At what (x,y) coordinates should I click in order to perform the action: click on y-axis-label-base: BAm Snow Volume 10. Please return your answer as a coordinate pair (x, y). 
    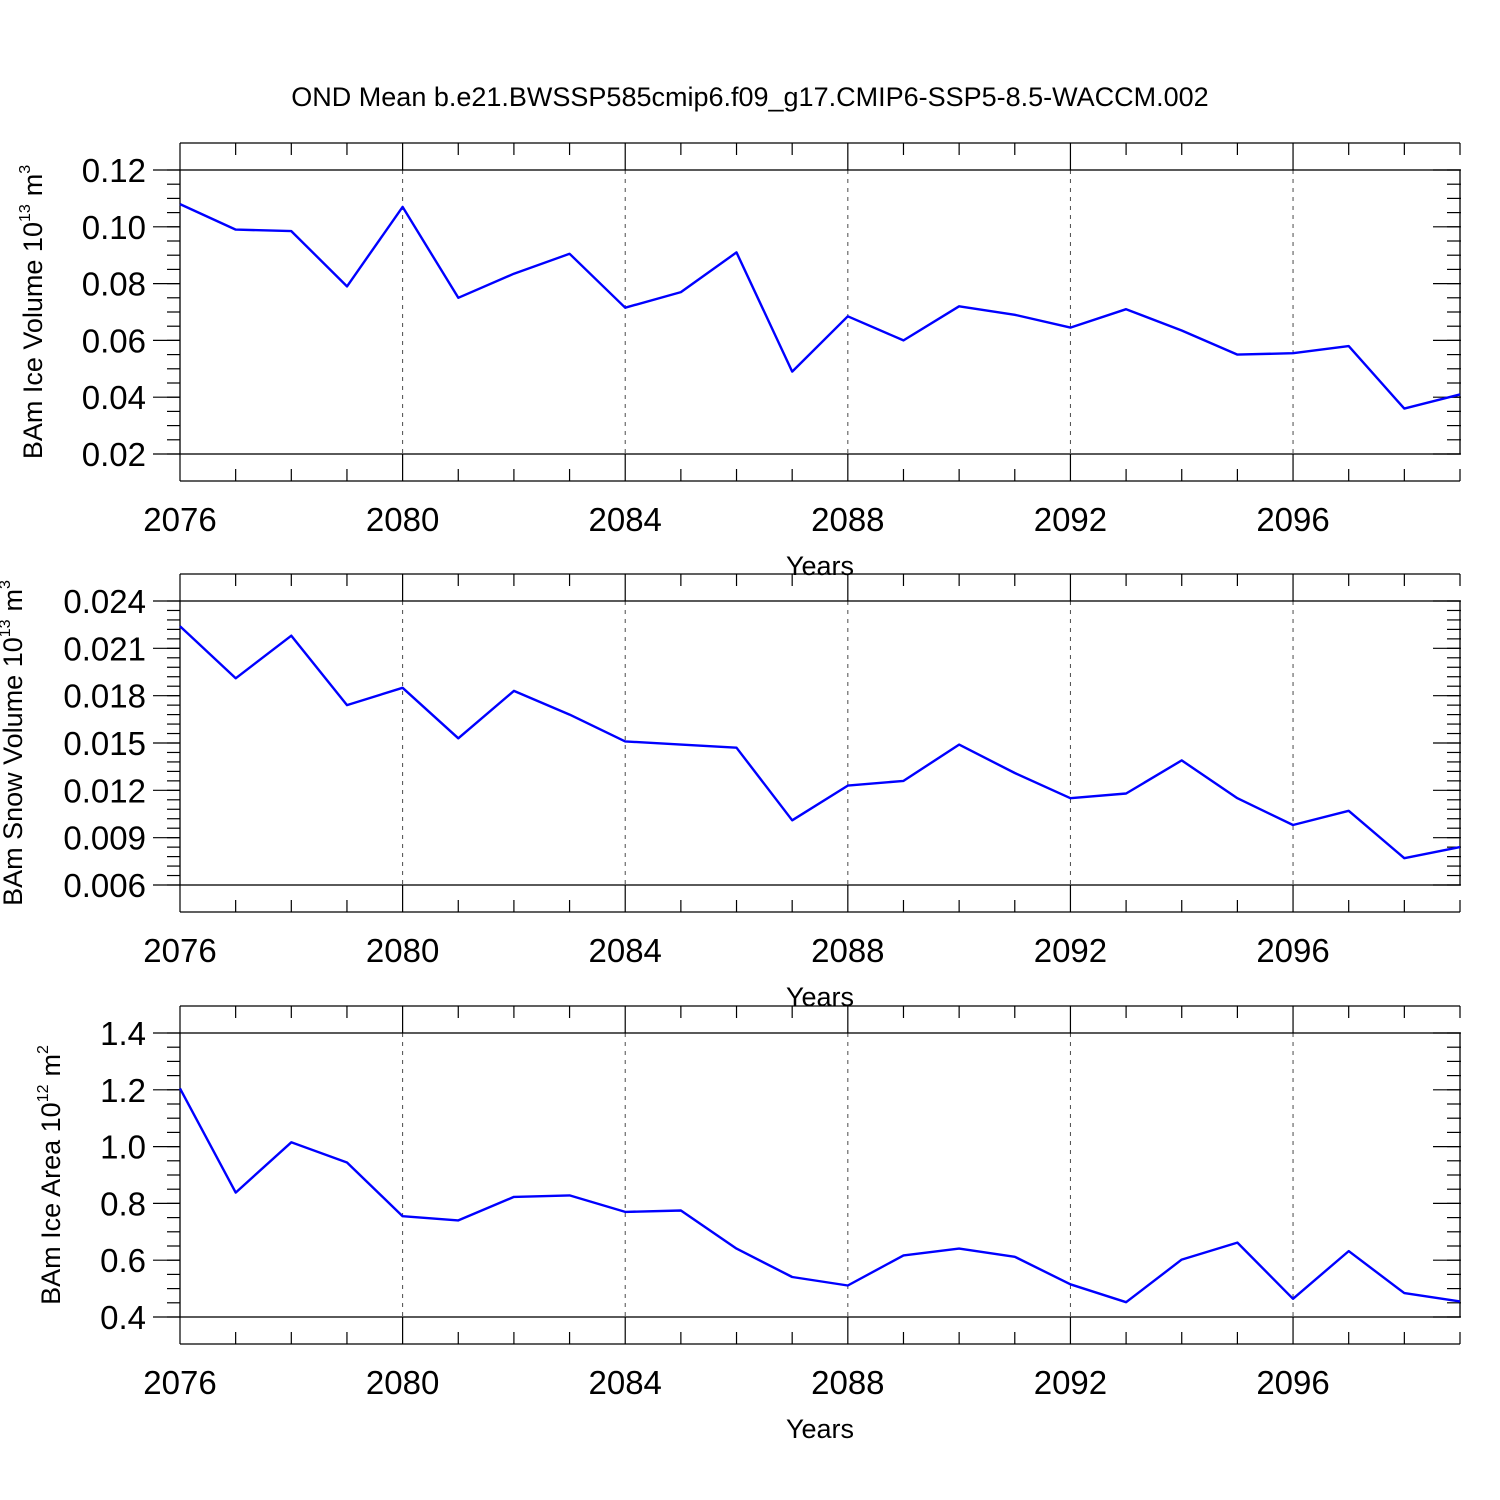
    Looking at the image, I should click on (14, 771).